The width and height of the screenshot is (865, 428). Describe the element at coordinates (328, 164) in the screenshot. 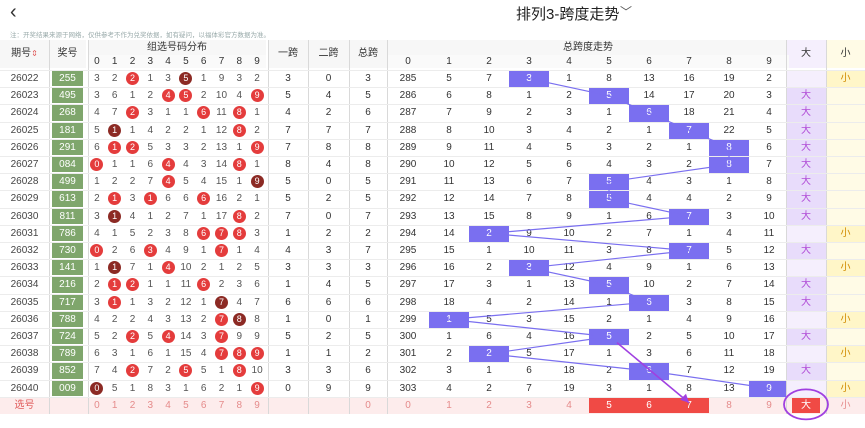

I see `row-kua2: 4` at that location.